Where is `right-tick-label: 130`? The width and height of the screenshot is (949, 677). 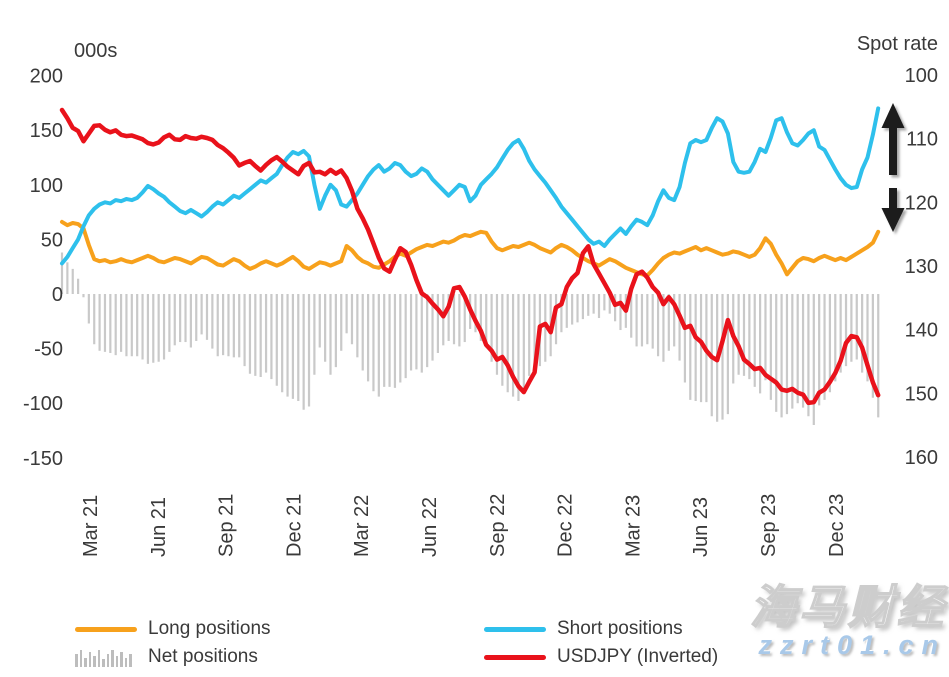
right-tick-label: 130 is located at coordinates (921, 267).